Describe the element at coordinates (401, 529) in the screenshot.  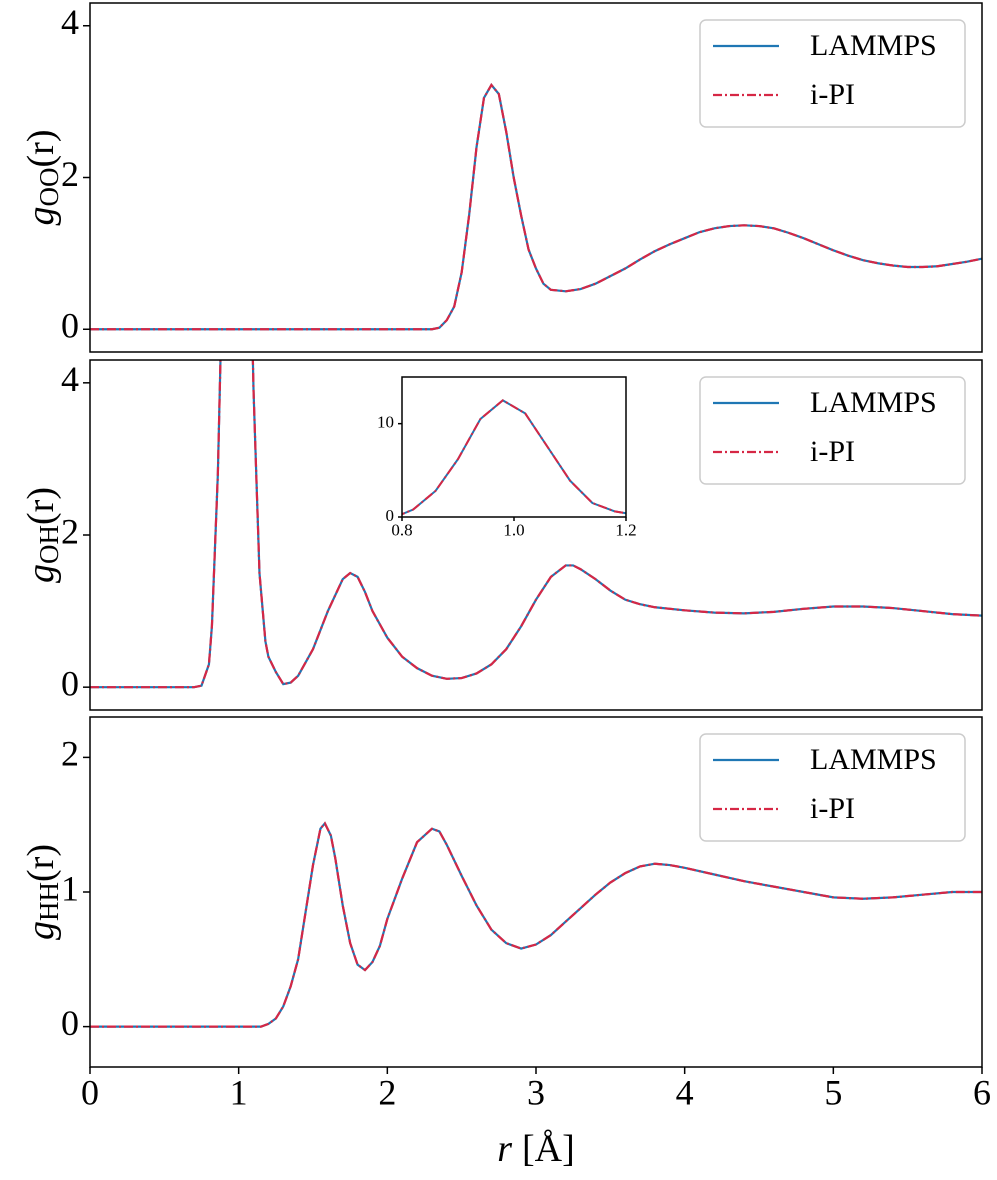
I see `x-tick-label: 0.8` at that location.